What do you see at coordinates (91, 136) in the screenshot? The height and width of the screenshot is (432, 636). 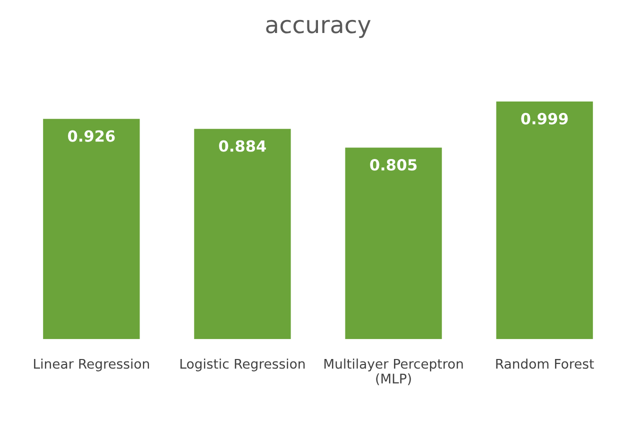 I see `data-label: 0.926` at bounding box center [91, 136].